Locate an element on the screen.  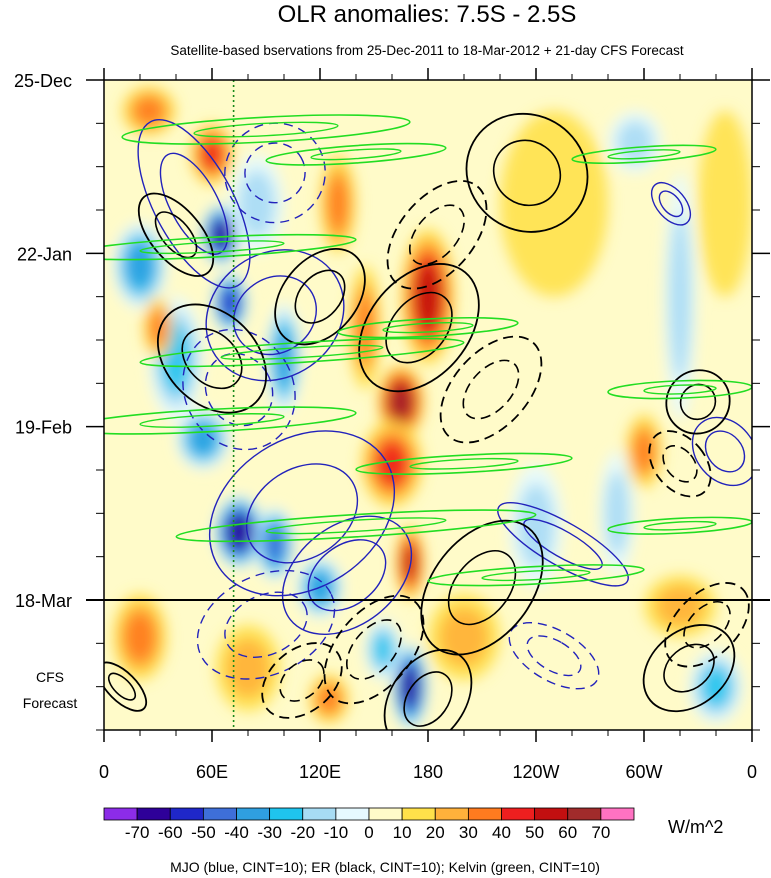
colorbar-label: -30 is located at coordinates (269, 832).